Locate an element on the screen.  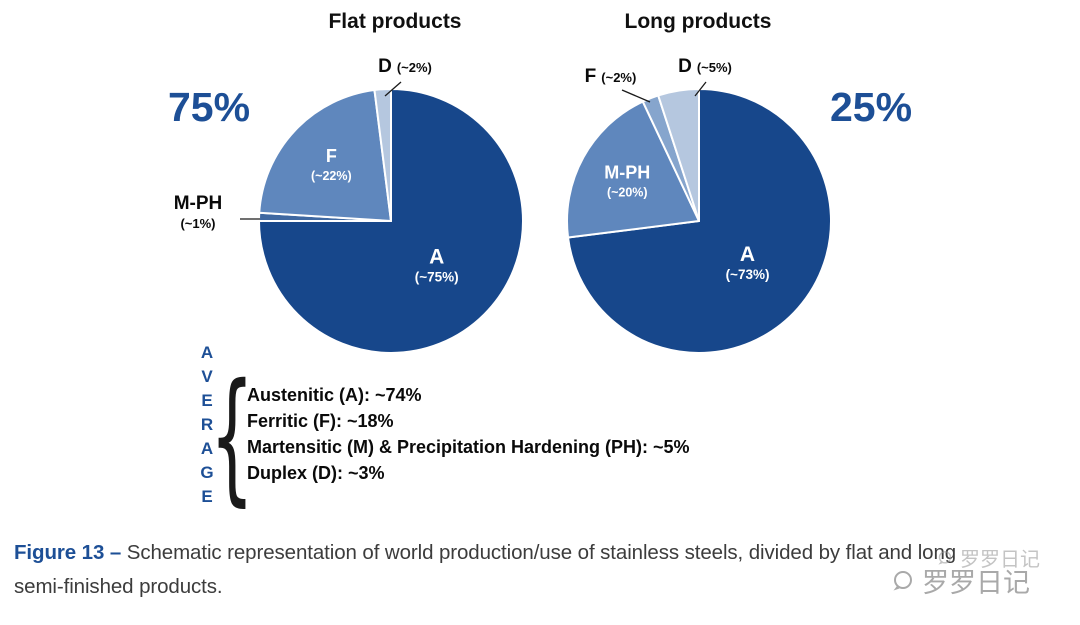
pie-slice-M-PH is located at coordinates (633, 169).